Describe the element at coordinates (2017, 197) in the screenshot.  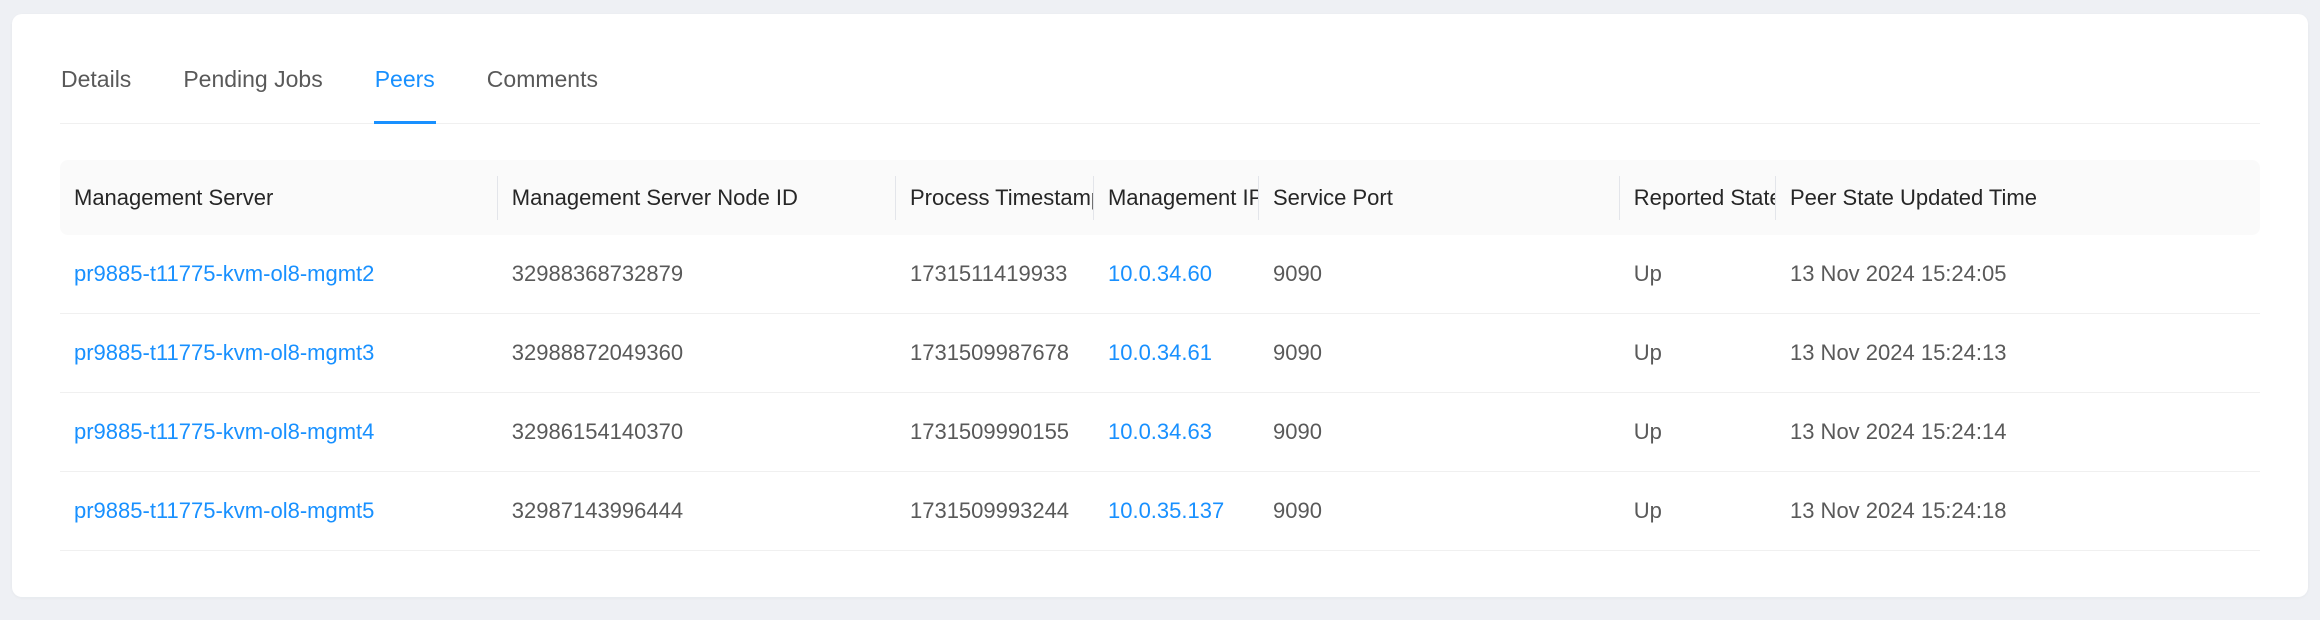
I see `column-header-peer-state-updated-time: Peer State Updated Time` at that location.